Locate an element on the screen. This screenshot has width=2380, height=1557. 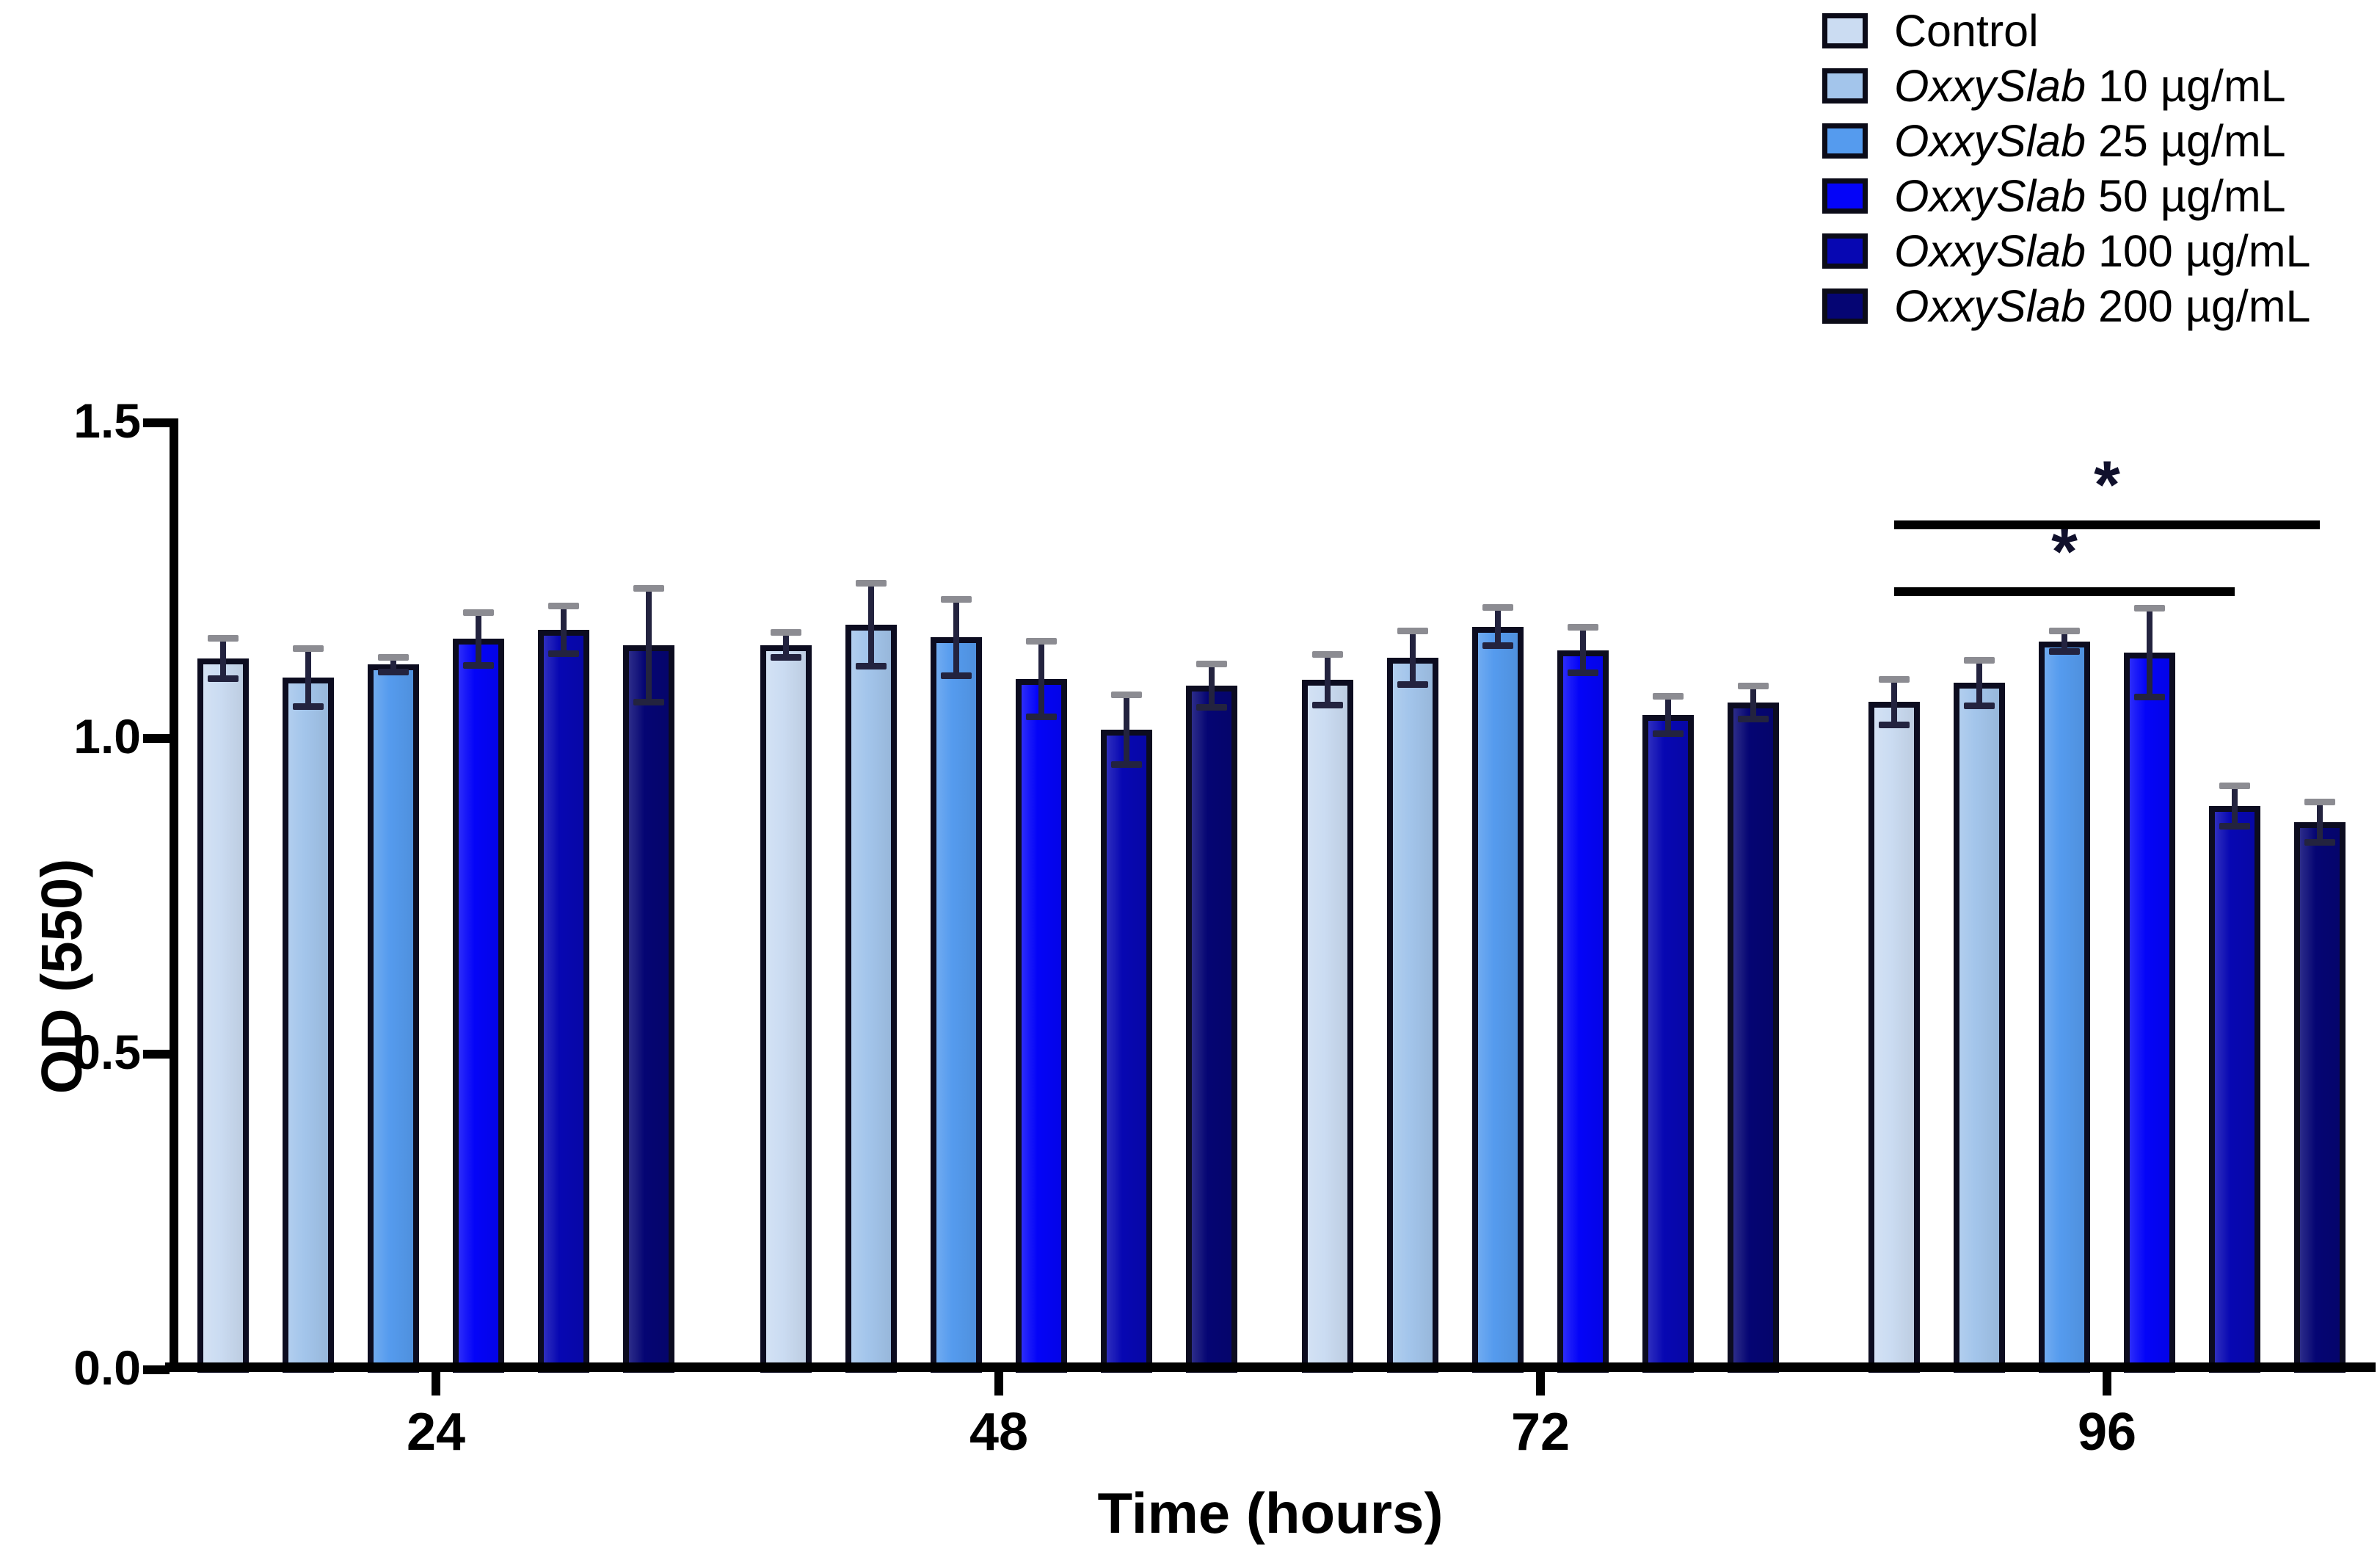
legend-label: OxxySlab 200 µg/mL is located at coordinates (2102, 306).